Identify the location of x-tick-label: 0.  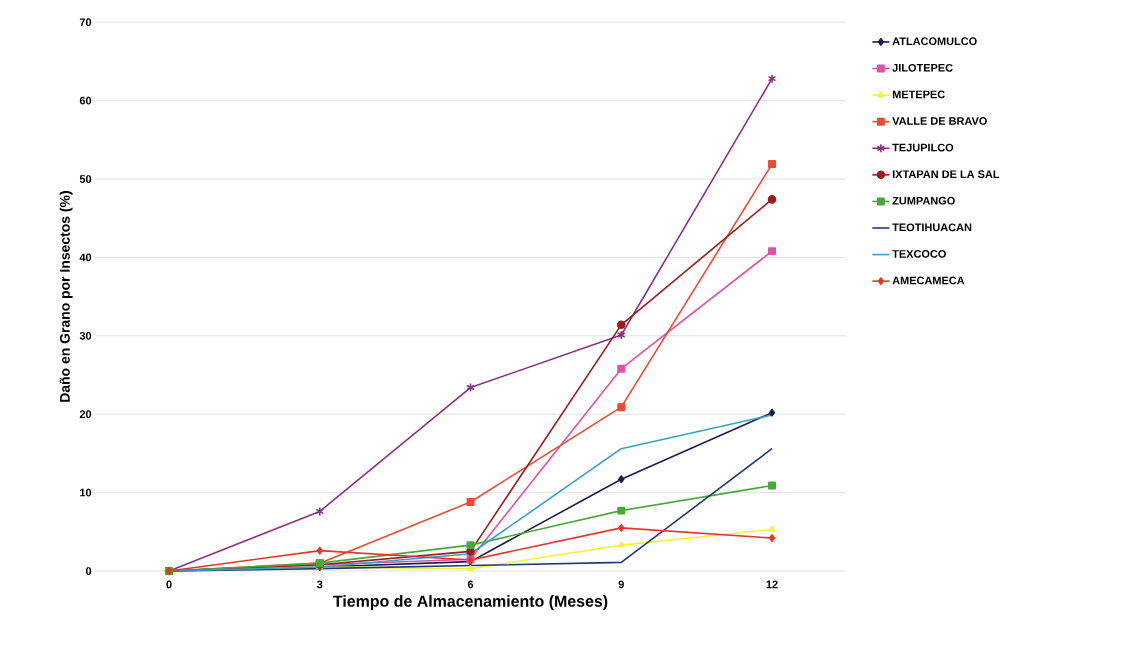
(169, 584).